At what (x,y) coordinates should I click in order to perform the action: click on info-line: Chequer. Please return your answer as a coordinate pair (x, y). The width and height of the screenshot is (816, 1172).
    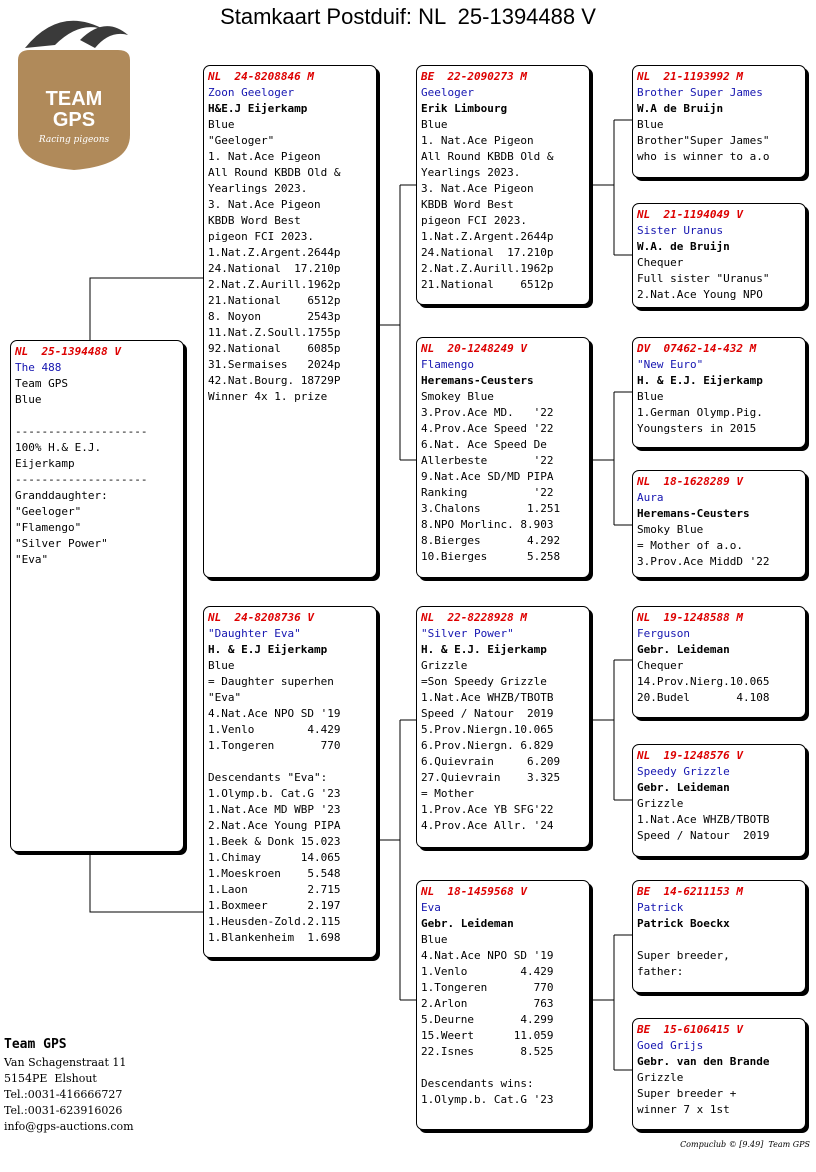
    Looking at the image, I should click on (660, 665).